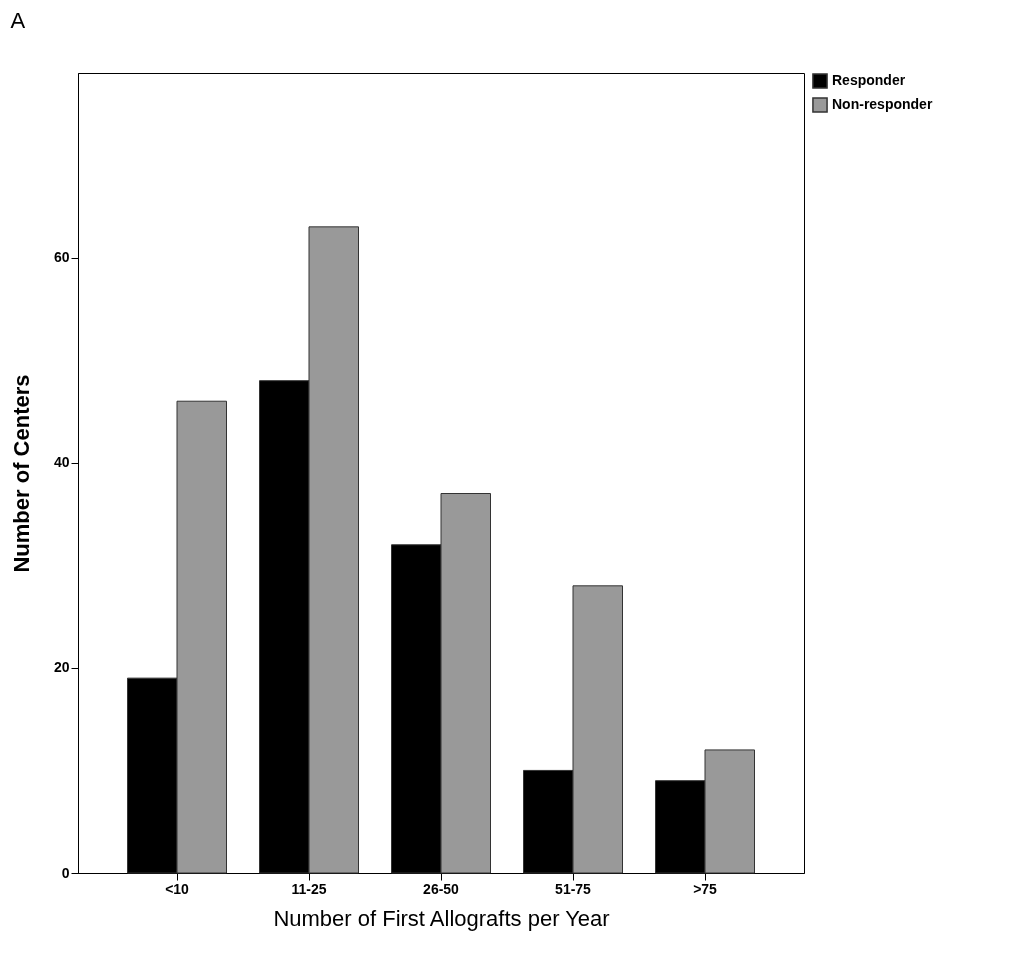 This screenshot has height=969, width=1026. I want to click on x-tick-label: 26-50, so click(441, 888).